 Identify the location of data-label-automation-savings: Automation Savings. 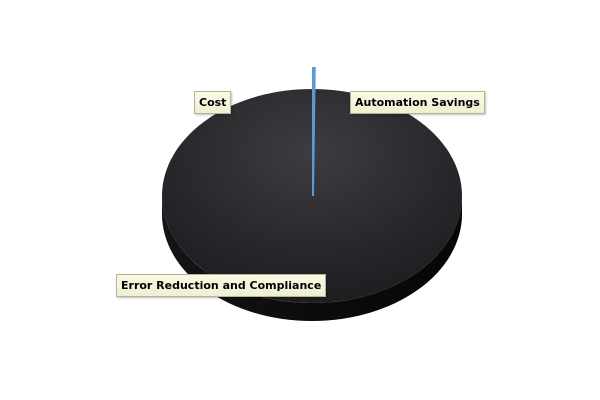
(417, 102).